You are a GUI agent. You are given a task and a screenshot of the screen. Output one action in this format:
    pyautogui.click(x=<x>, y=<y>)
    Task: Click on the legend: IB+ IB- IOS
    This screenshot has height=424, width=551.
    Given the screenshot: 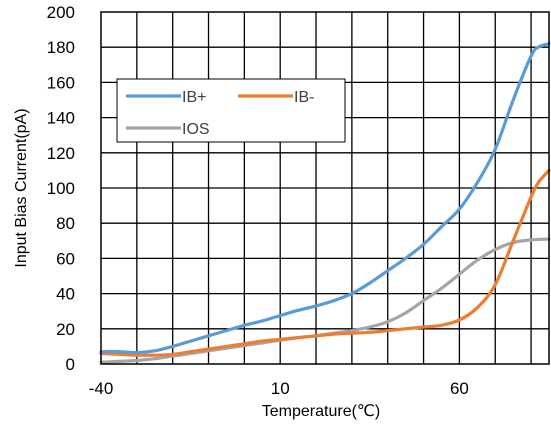 What is the action you would take?
    pyautogui.click(x=231, y=110)
    